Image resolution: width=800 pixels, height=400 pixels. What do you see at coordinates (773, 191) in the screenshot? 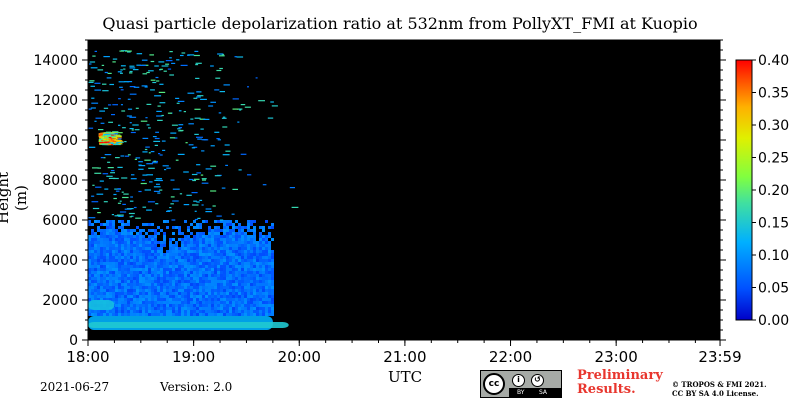
I see `colorbar-tick-label: 0.20` at bounding box center [773, 191].